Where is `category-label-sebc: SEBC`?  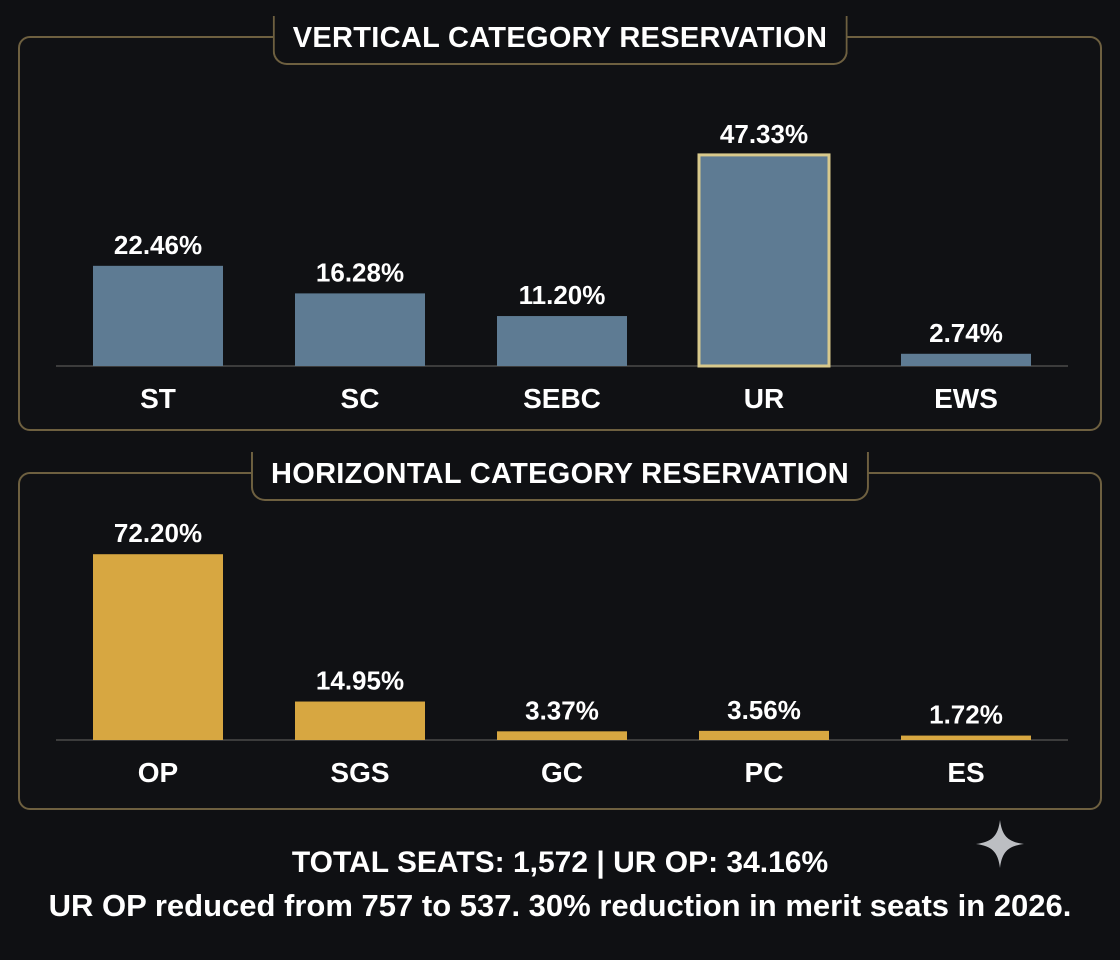
category-label-sebc: SEBC is located at coordinates (562, 398).